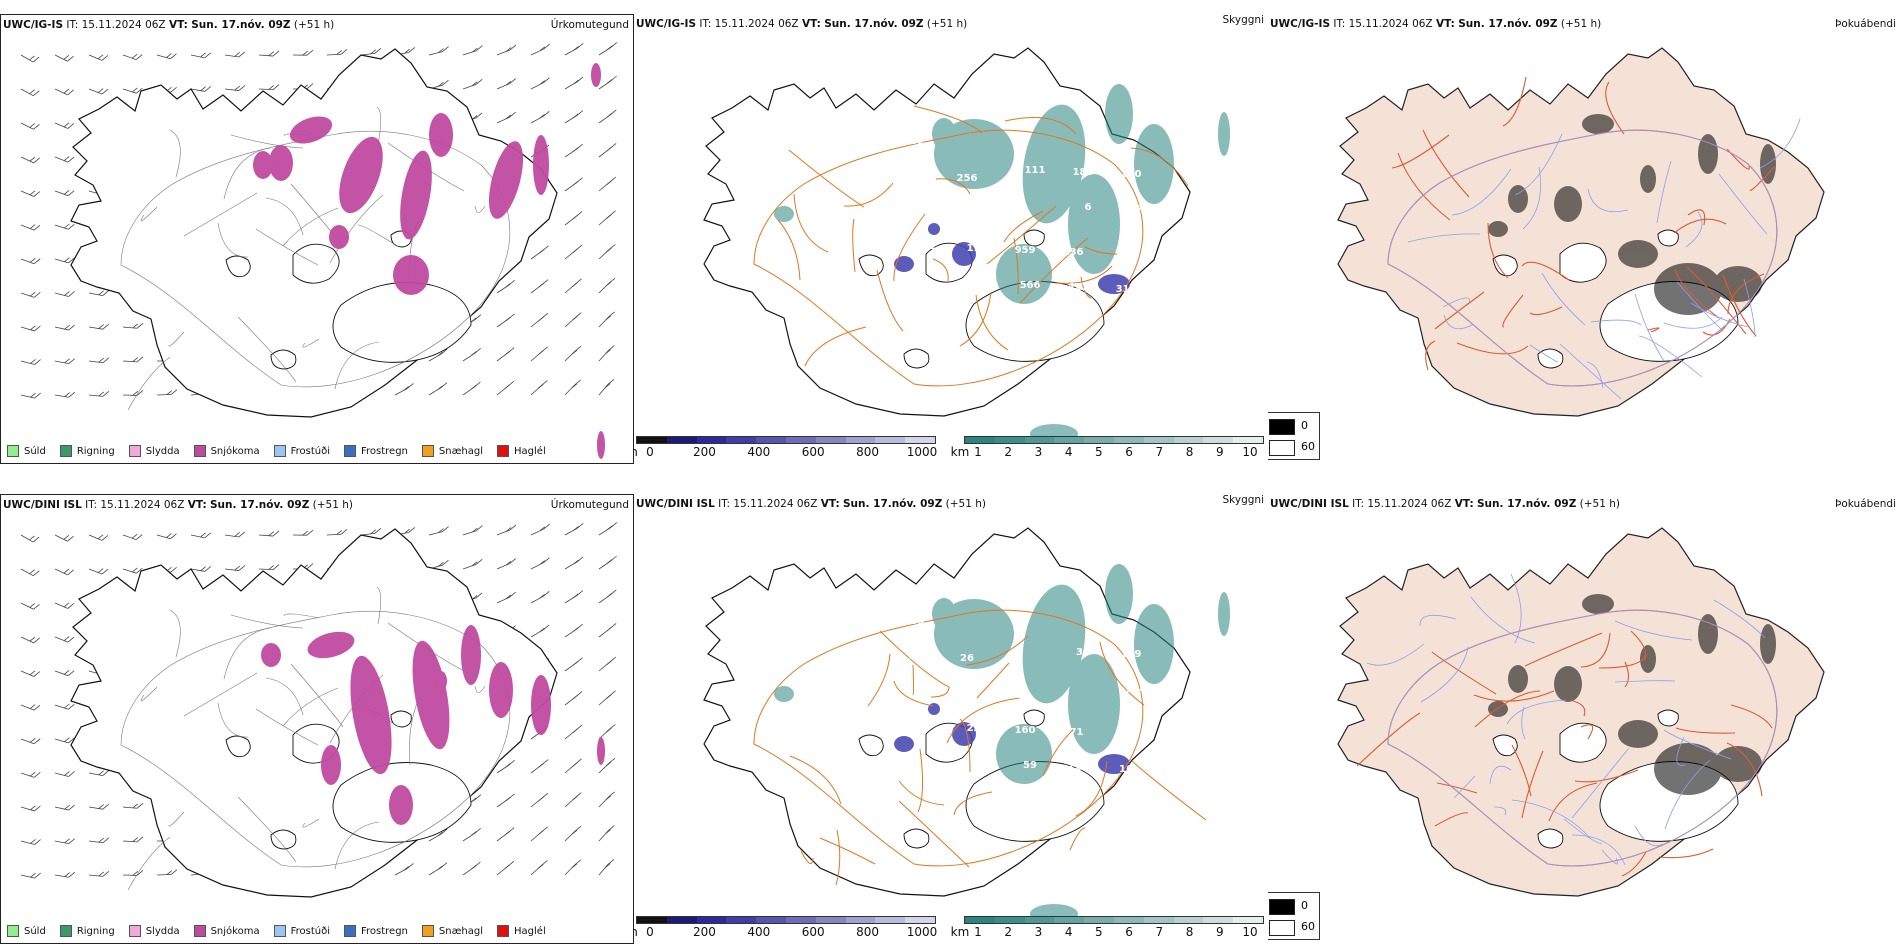 The image size is (1900, 950). Describe the element at coordinates (967, 178) in the screenshot. I see `visibility-value: 256` at that location.